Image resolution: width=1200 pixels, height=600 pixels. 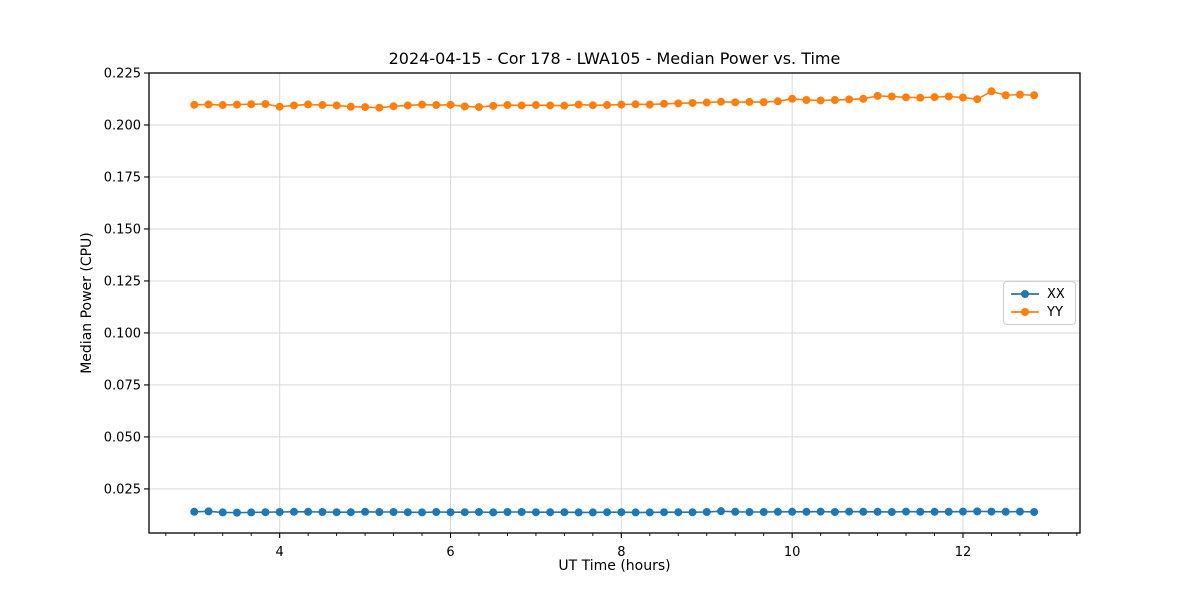 I want to click on y-tick-label: 0.225, so click(x=122, y=74).